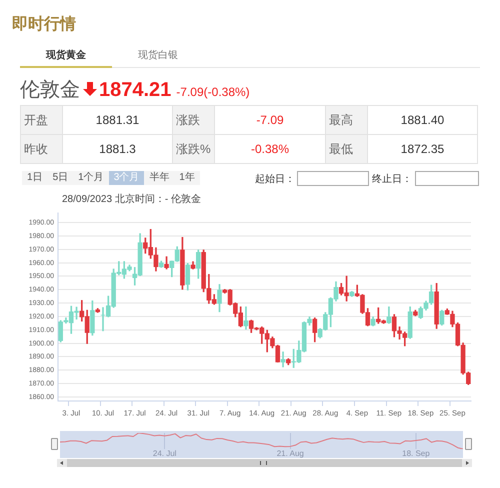 The height and width of the screenshot is (488, 500). I want to click on text: 最高, so click(347, 120).